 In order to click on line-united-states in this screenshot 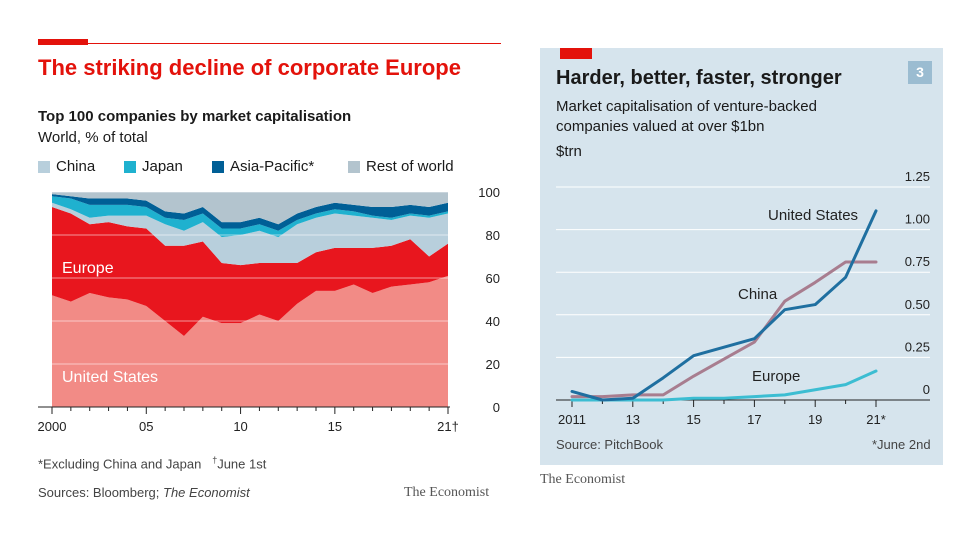, I will do `click(724, 305)`.